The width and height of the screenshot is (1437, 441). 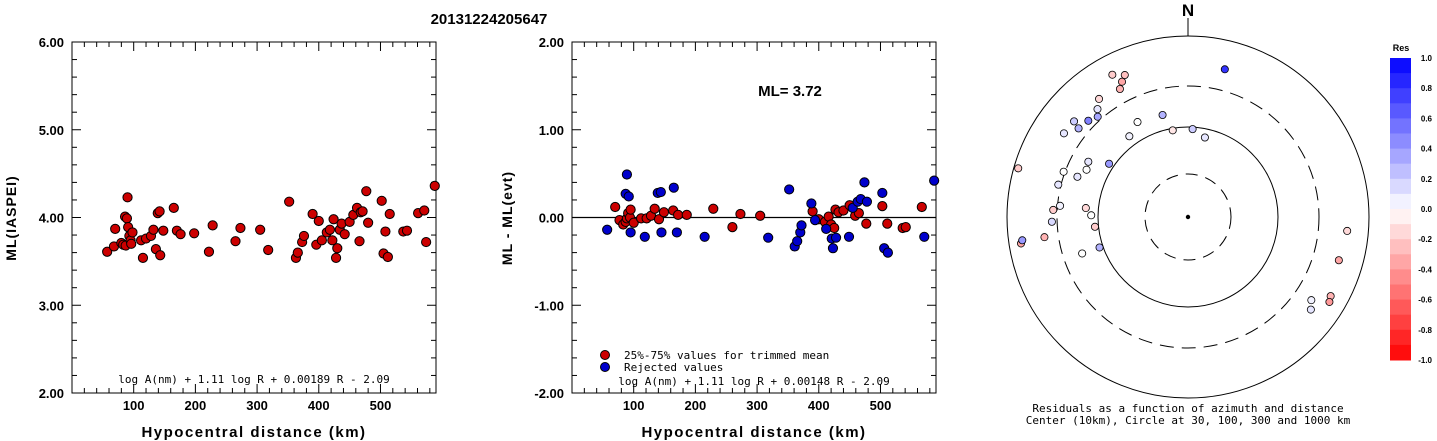 What do you see at coordinates (771, 213) in the screenshot?
I see `data-points` at bounding box center [771, 213].